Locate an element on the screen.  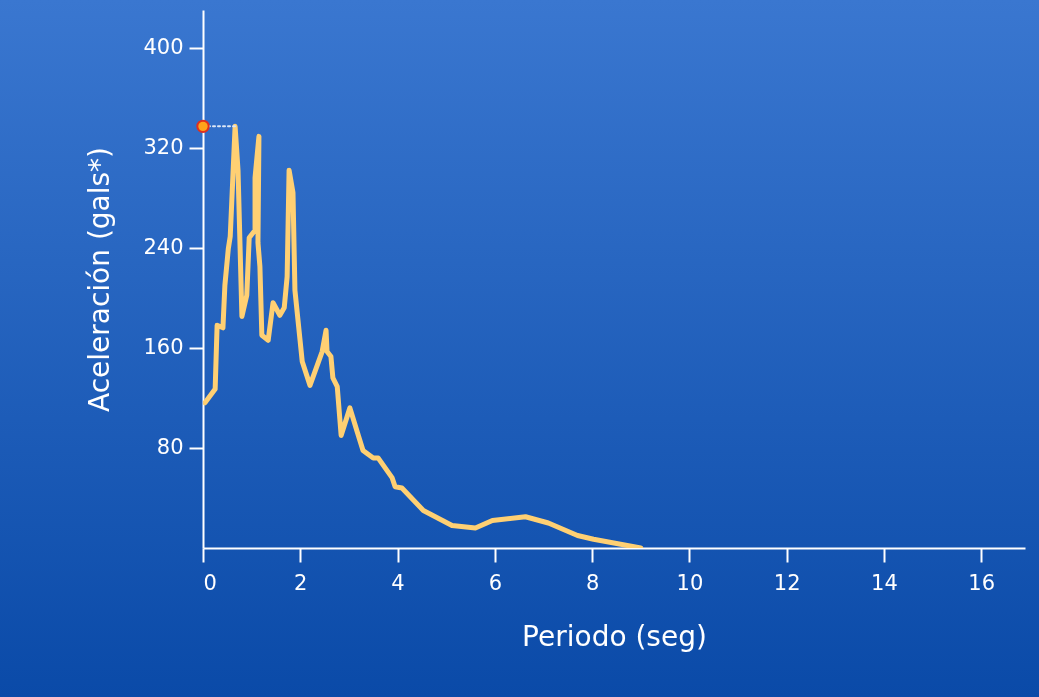
y-tick-label: 160 is located at coordinates (163, 347).